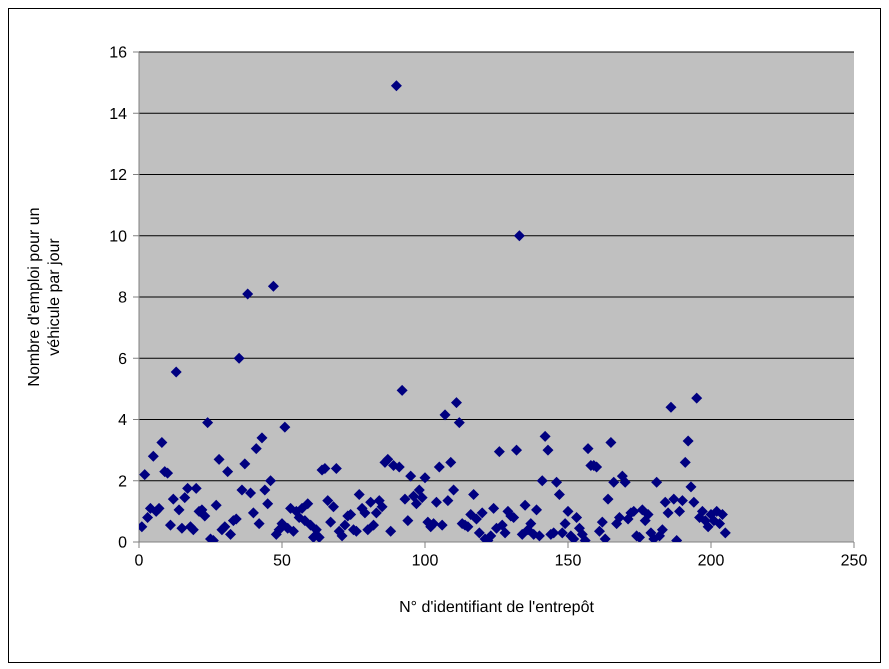 This screenshot has width=889, height=669. Describe the element at coordinates (118, 53) in the screenshot. I see `y-tick-label: 16` at that location.